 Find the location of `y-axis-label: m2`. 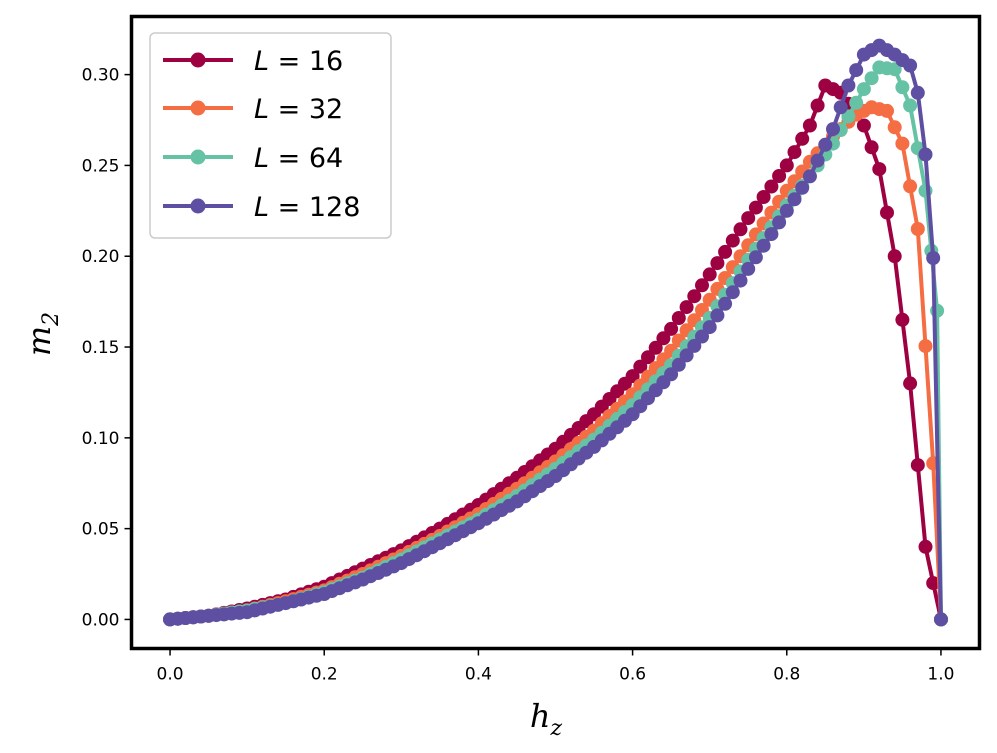

y-axis-label: m2 is located at coordinates (42, 334).